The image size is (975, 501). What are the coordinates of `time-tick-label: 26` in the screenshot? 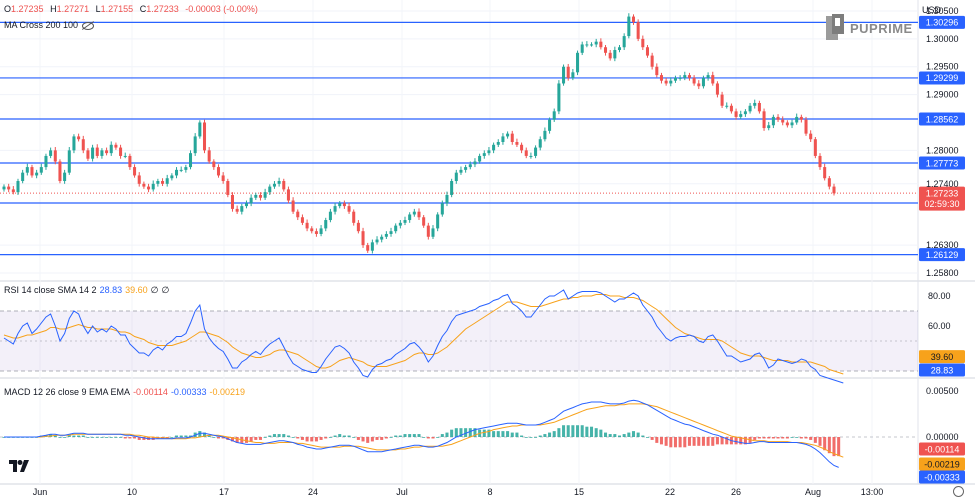 It's located at (736, 492).